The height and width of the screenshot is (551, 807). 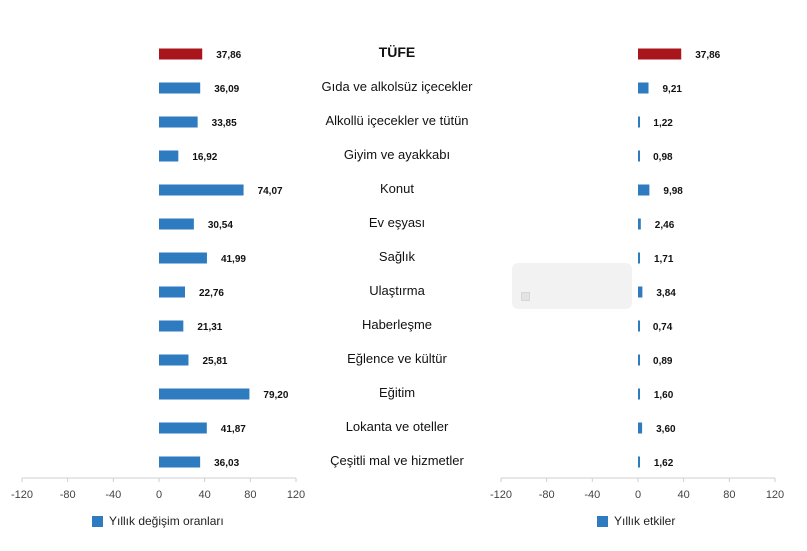 I want to click on category-label: Ev eşyası, so click(x=397, y=222).